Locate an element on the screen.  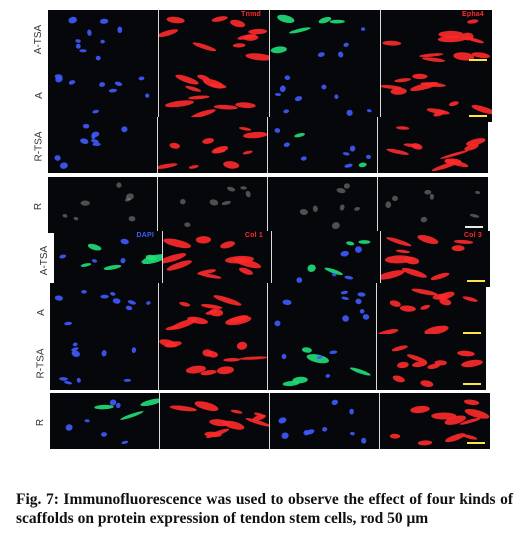
micrograph-panel: Epha4 is located at coordinates (436, 38).